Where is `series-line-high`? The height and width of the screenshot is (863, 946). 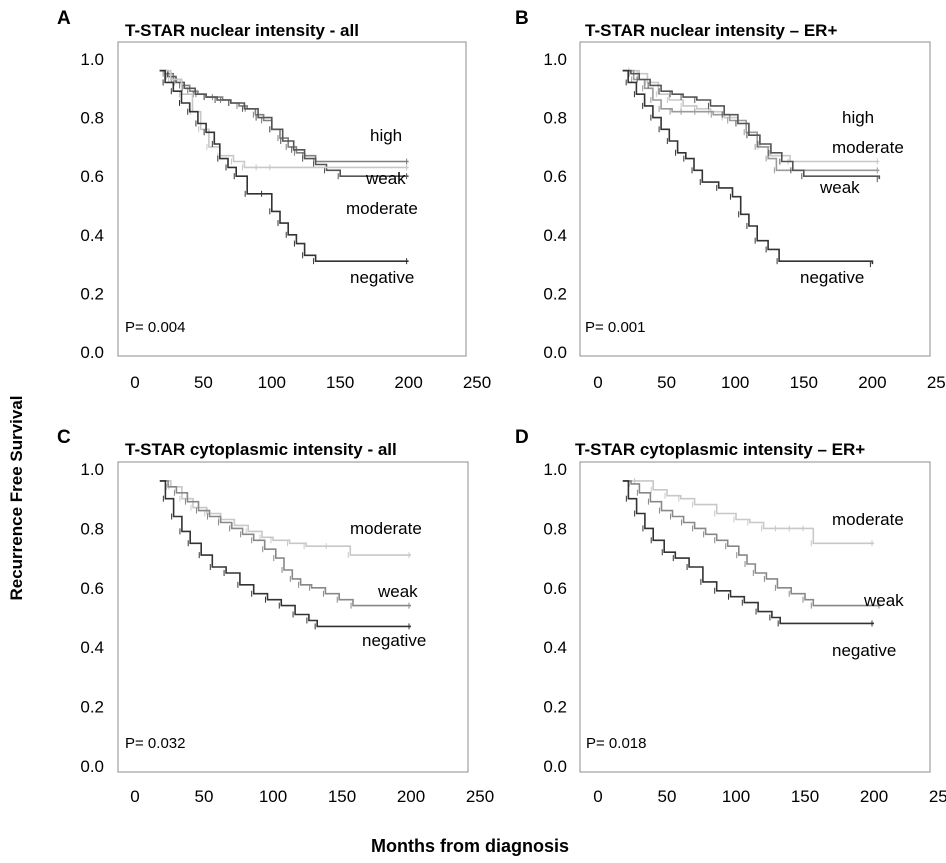
series-line-high is located at coordinates (284, 116).